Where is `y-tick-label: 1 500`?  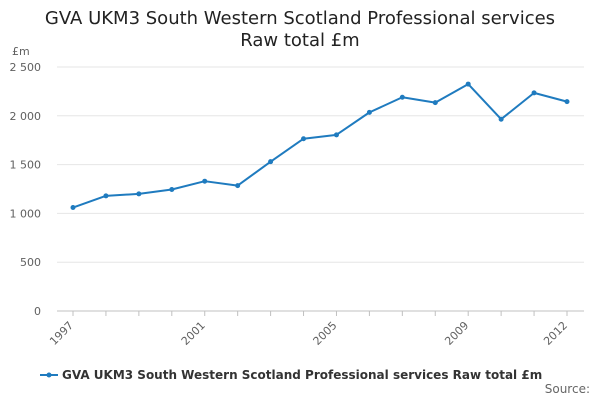
y-tick-label: 1 500 is located at coordinates (26, 165).